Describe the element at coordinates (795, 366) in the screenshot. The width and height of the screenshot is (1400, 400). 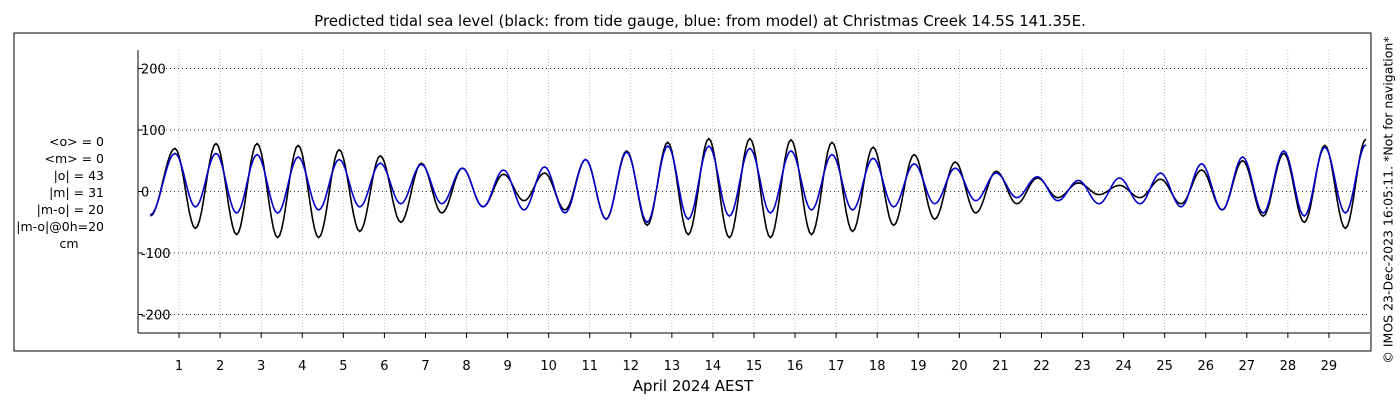
I see `x-tick-label: 16` at that location.